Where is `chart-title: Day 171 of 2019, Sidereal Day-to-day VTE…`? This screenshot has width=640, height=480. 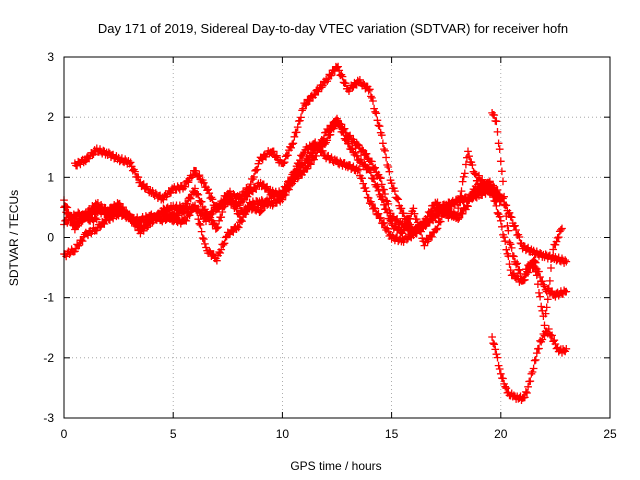
chart-title: Day 171 of 2019, Sidereal Day-to-day VTE… is located at coordinates (333, 28).